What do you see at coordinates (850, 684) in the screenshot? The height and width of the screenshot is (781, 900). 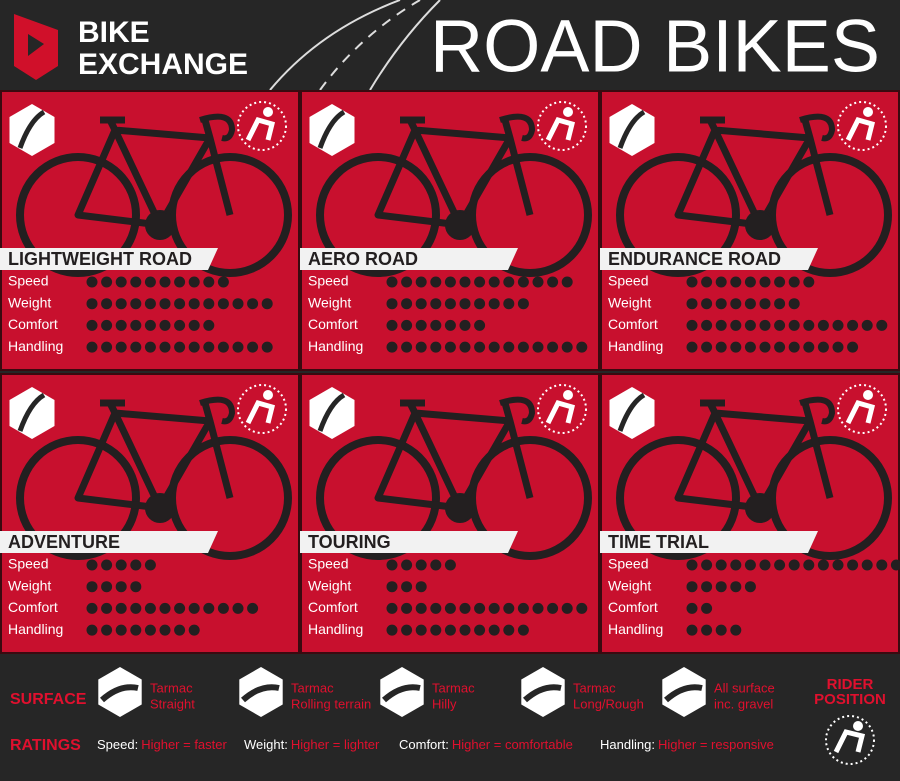 I see `rider-position-label: RIDER` at bounding box center [850, 684].